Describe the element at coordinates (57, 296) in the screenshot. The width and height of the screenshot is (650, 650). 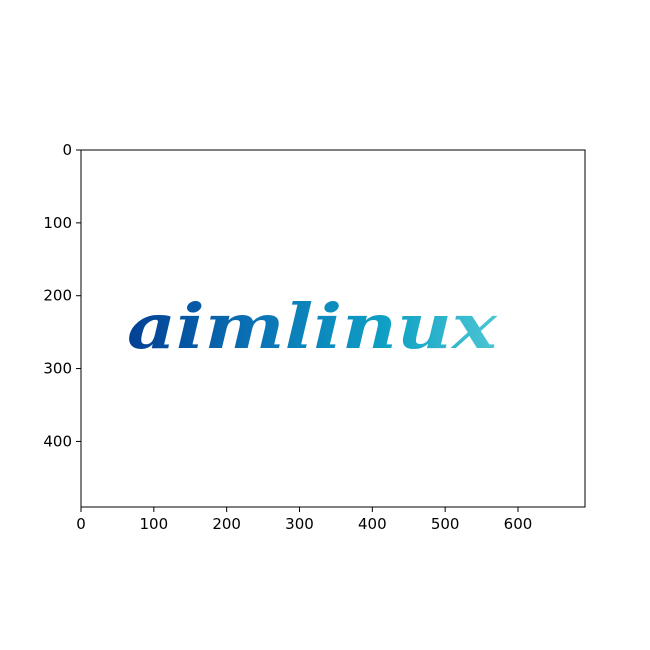
I see `y-tick-label: 200` at that location.